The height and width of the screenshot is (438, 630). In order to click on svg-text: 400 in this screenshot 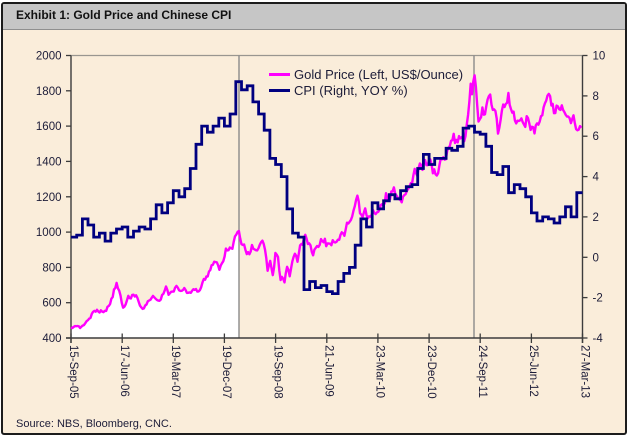, I will do `click(51, 339)`.